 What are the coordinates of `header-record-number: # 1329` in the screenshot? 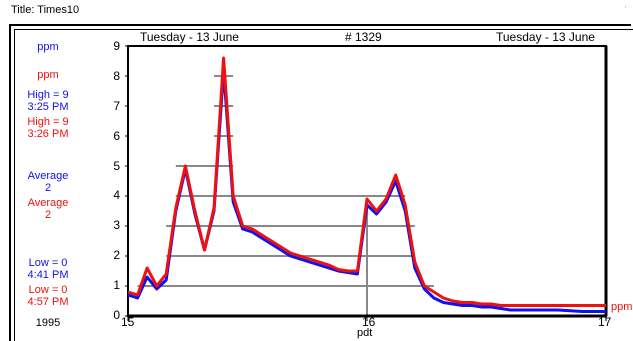 It's located at (363, 37).